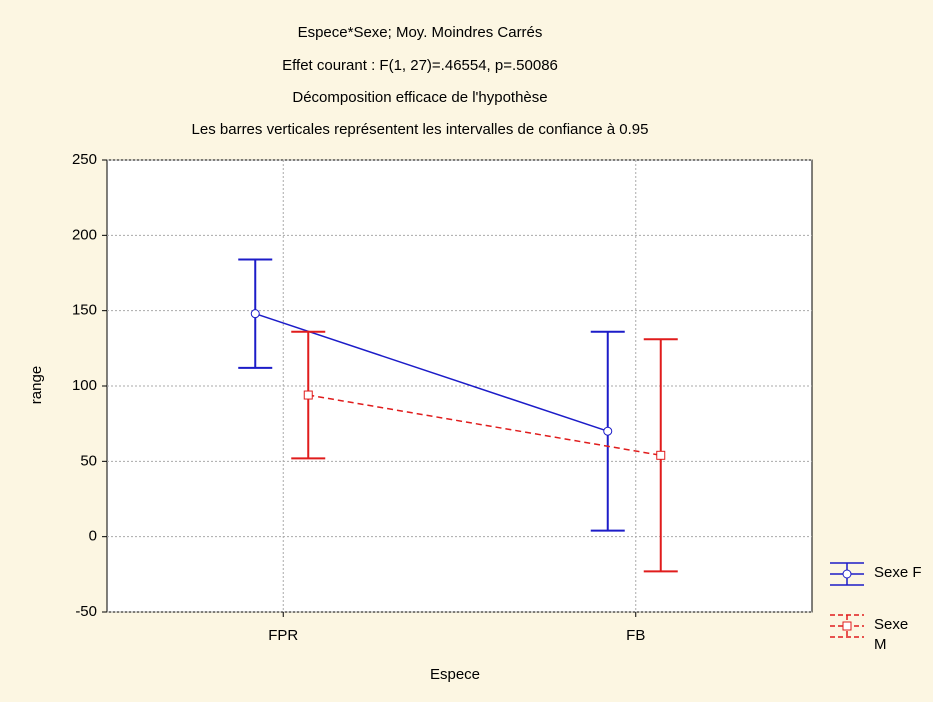 This screenshot has height=702, width=933. Describe the element at coordinates (420, 32) in the screenshot. I see `chart-title: Espece*Sexe; Moy. Moindres Carrés` at that location.